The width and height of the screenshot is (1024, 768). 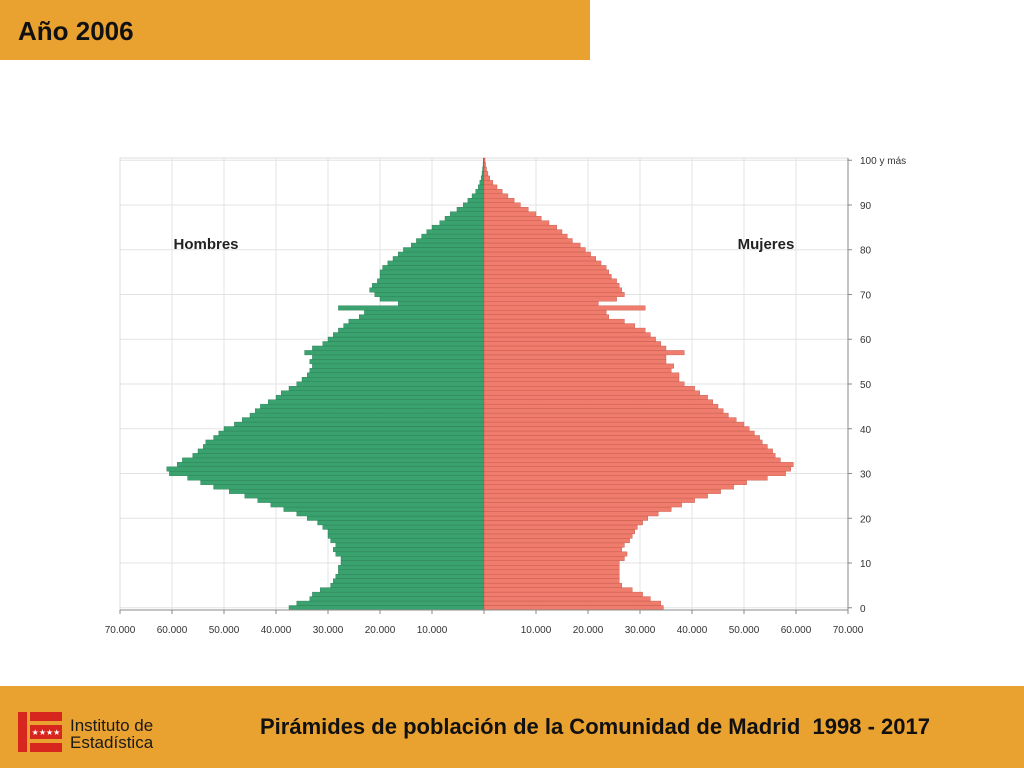 I want to click on y-tick-label: 10, so click(x=866, y=564).